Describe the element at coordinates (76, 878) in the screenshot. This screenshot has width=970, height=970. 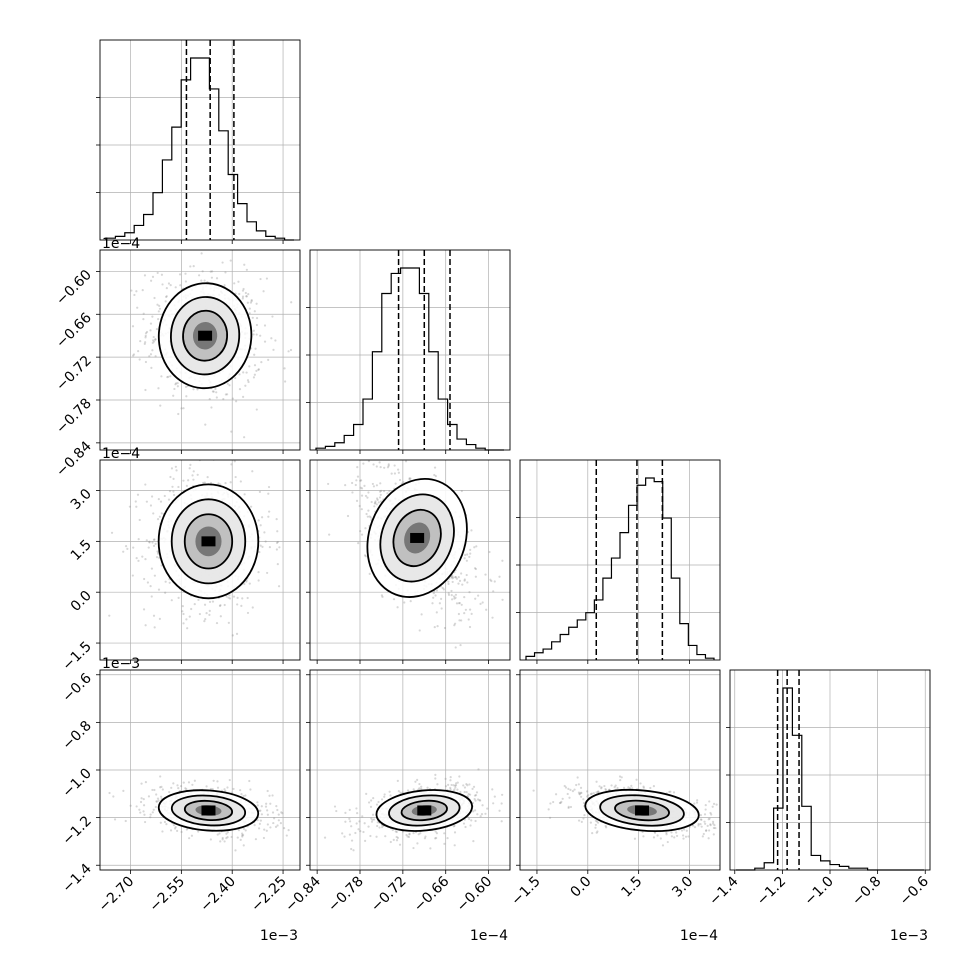
I see `y-tick-label: −1.4` at that location.